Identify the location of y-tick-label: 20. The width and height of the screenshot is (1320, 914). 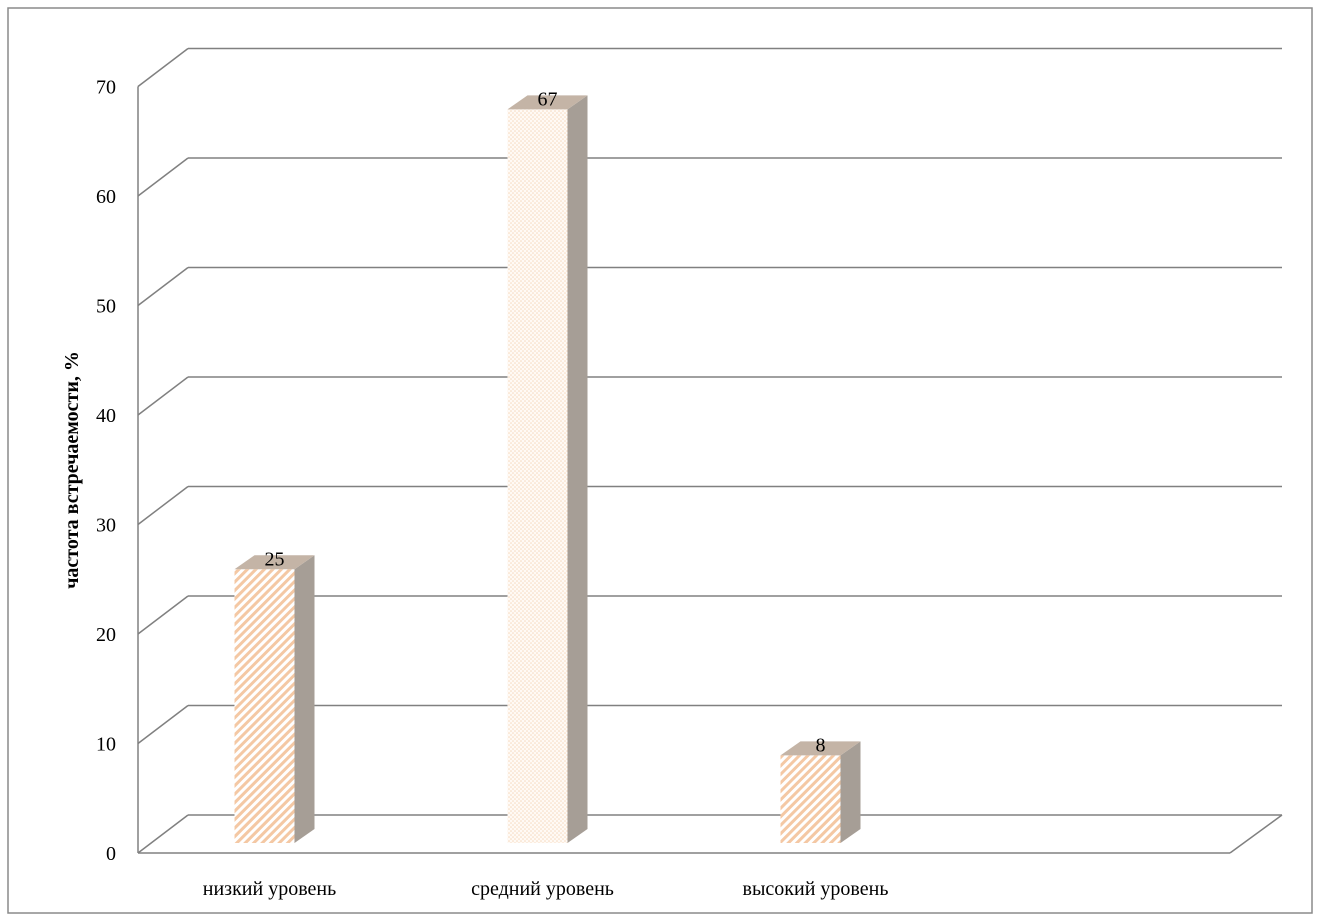
(106, 635).